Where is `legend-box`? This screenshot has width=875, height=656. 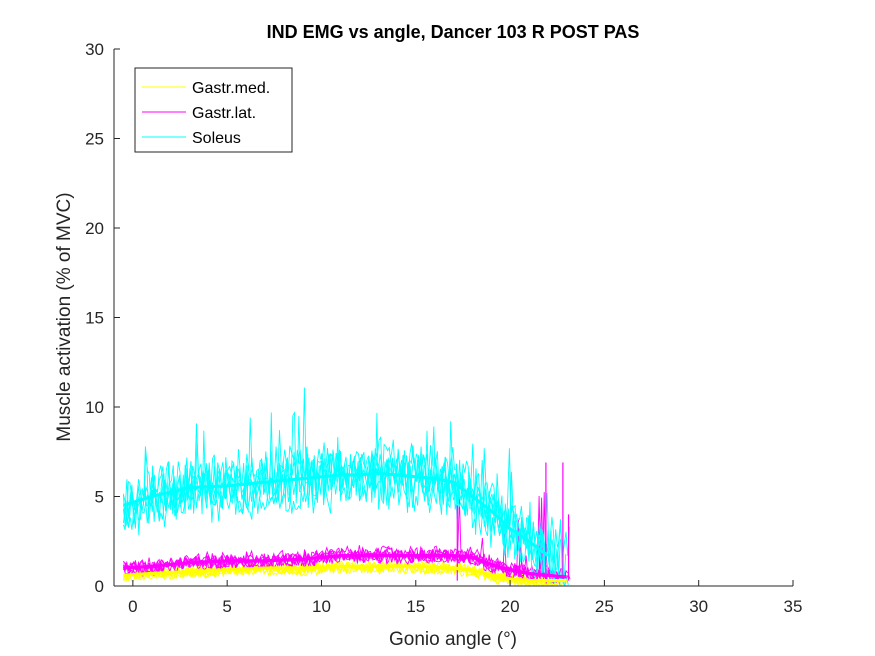
legend-box is located at coordinates (213, 110).